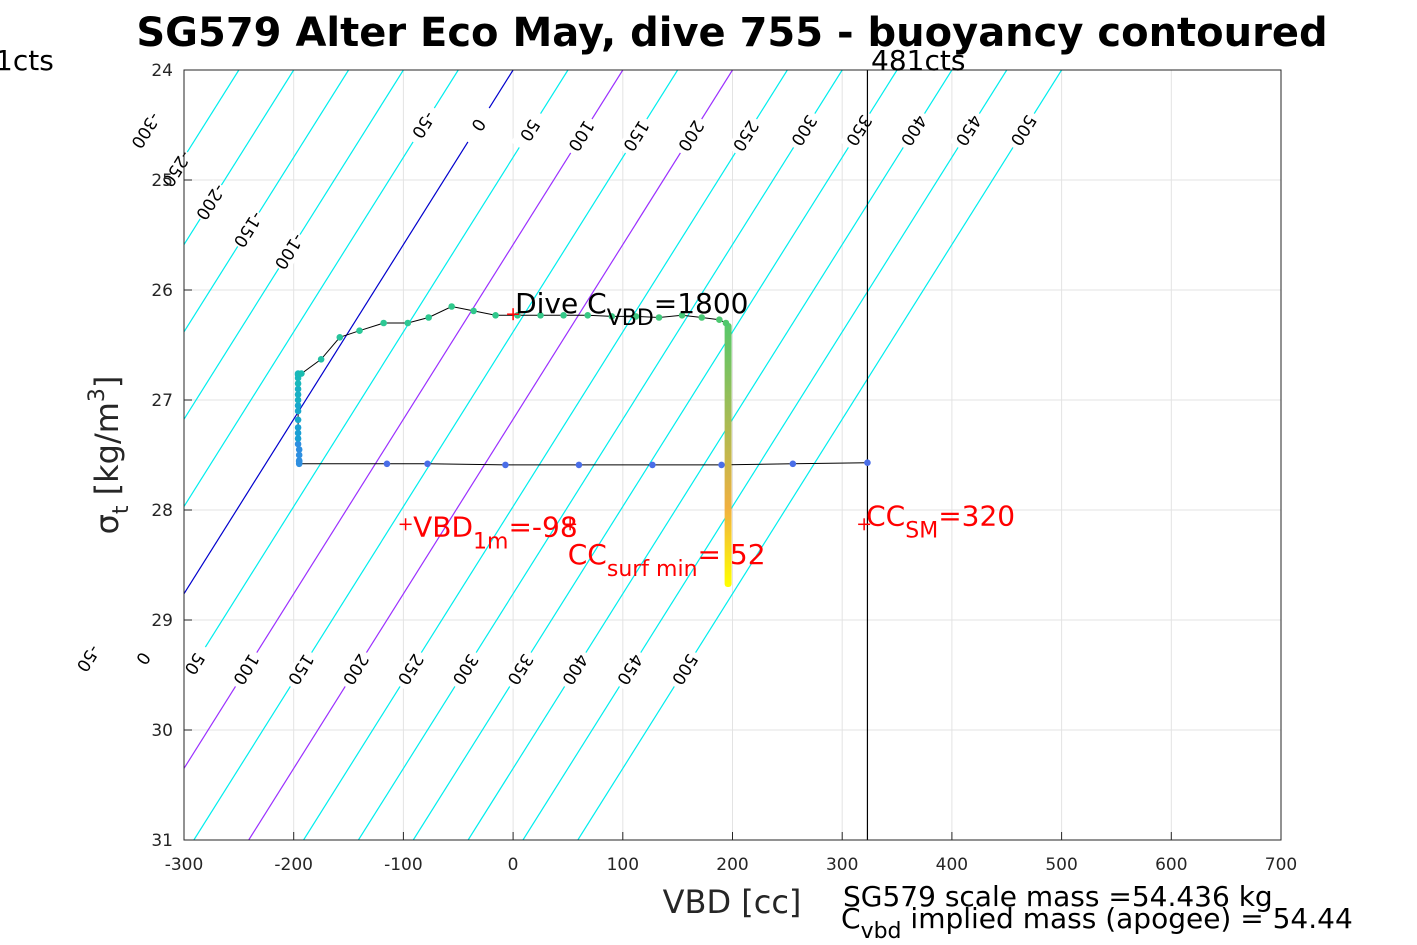 The height and width of the screenshot is (945, 1417). Describe the element at coordinates (630, 318) in the screenshot. I see `annotation-dive-cvbd-sub: VBD` at that location.